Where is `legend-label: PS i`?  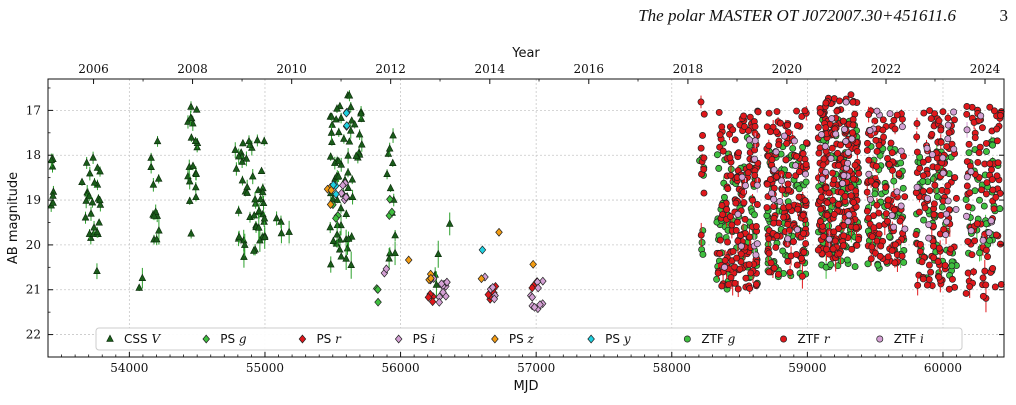
legend-label: PS i is located at coordinates (424, 339).